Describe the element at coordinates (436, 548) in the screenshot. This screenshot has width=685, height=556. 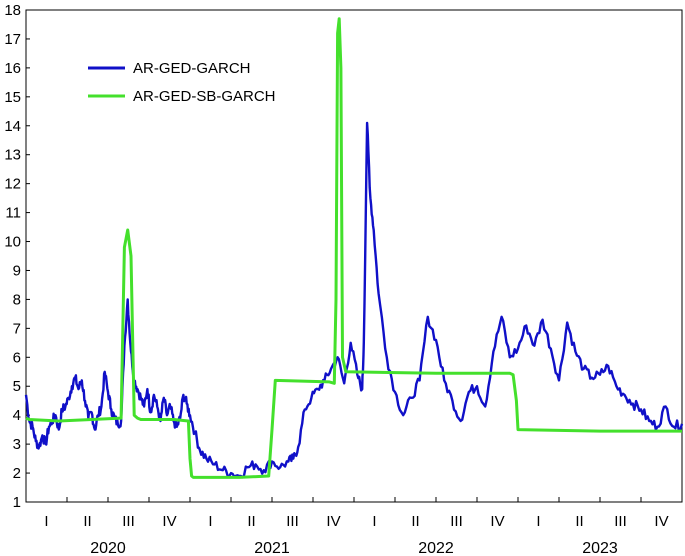
I see `x-year-label: 2022` at that location.